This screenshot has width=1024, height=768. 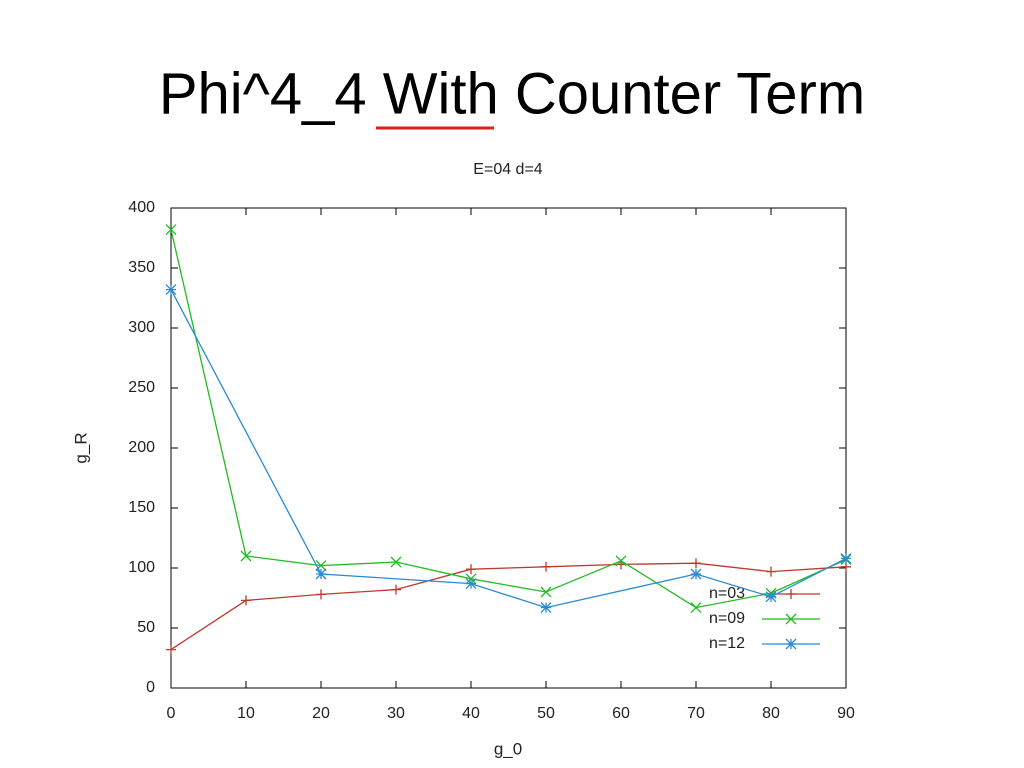 What do you see at coordinates (546, 713) in the screenshot?
I see `x-tick-label: 50` at bounding box center [546, 713].